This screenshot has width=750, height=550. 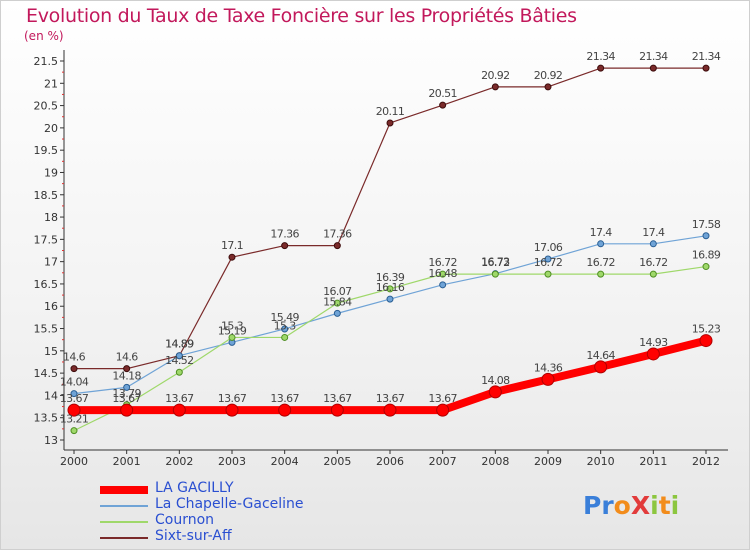 I want to click on data-label-la-chapelle-gaceline: 17.58, so click(x=706, y=224).